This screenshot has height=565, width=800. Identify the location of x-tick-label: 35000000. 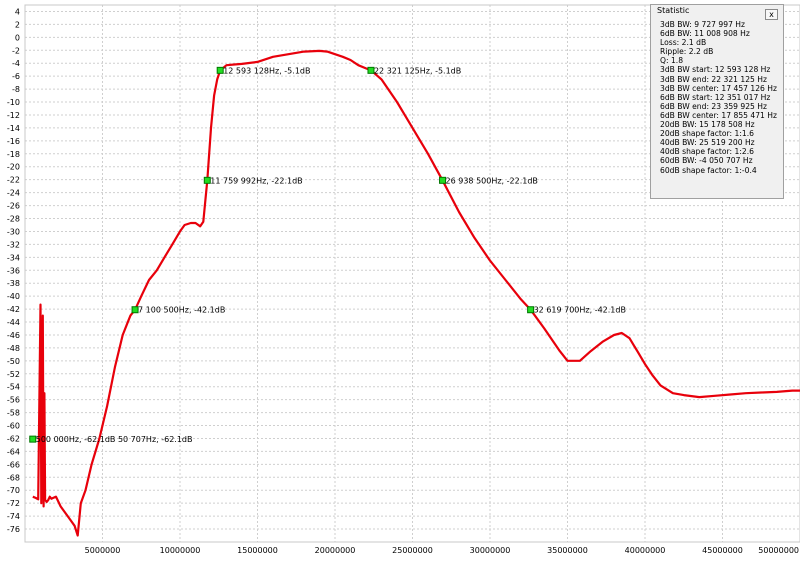
(567, 550).